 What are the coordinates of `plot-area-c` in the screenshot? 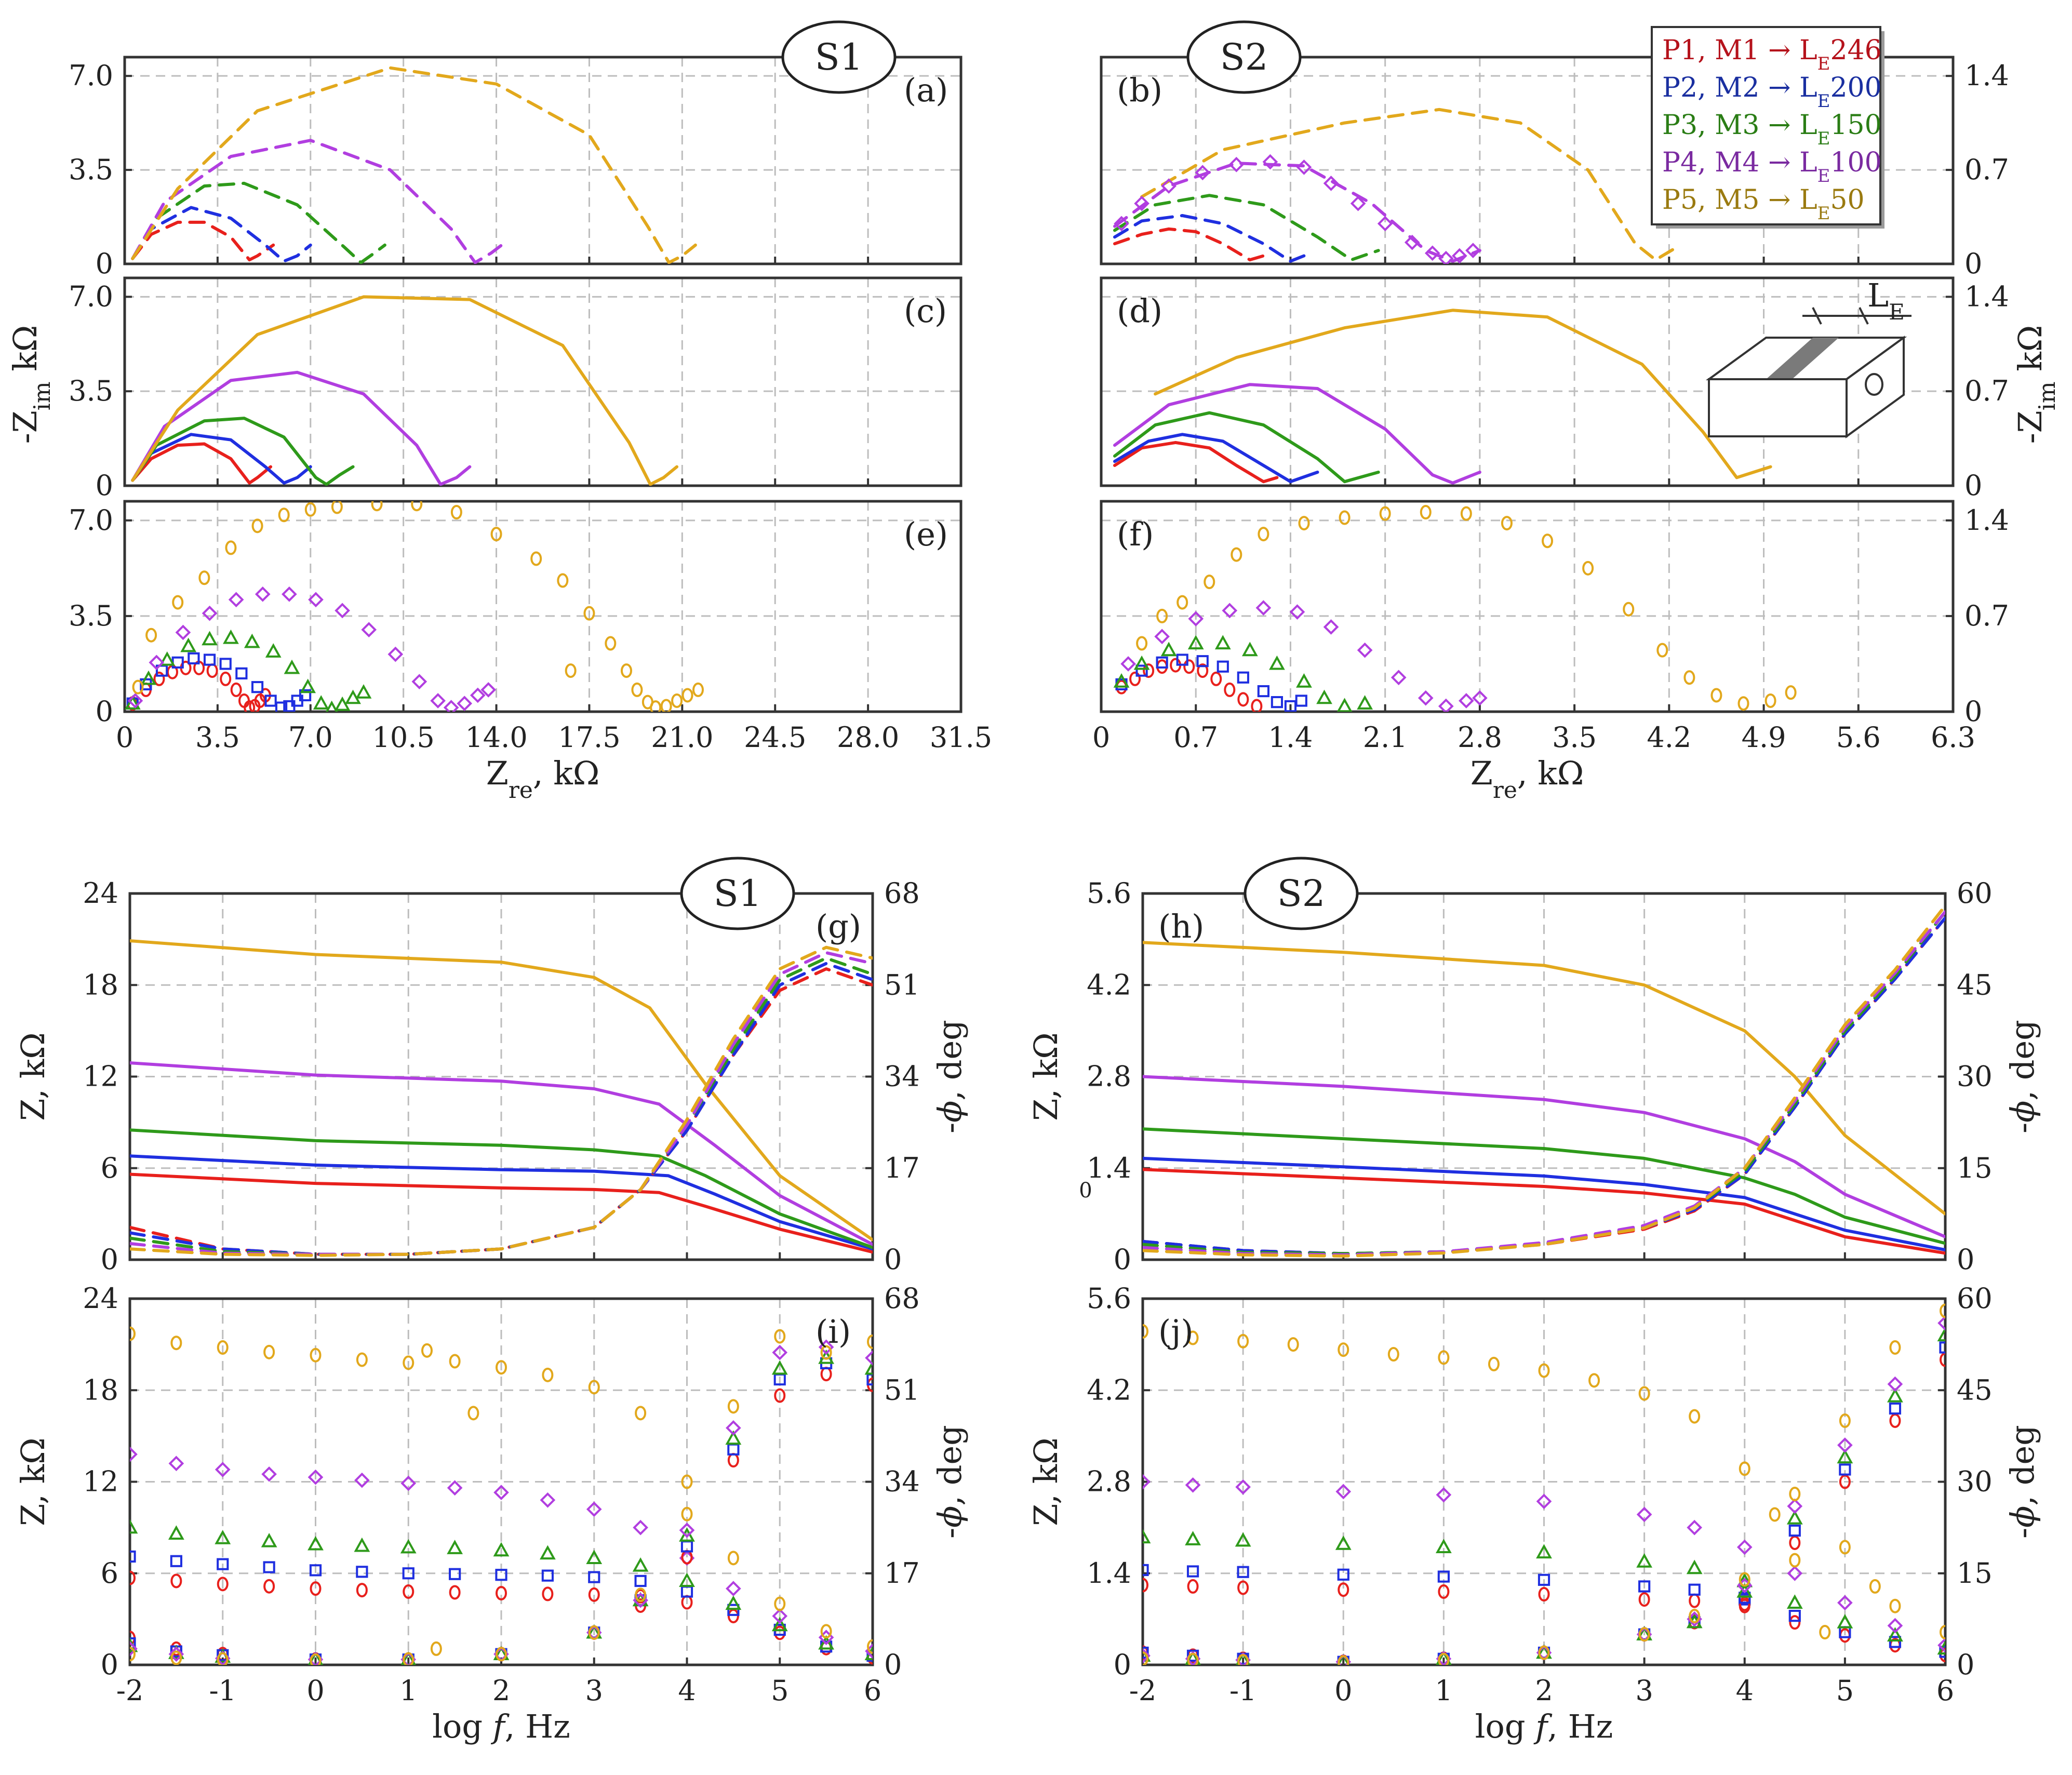 It's located at (405, 391).